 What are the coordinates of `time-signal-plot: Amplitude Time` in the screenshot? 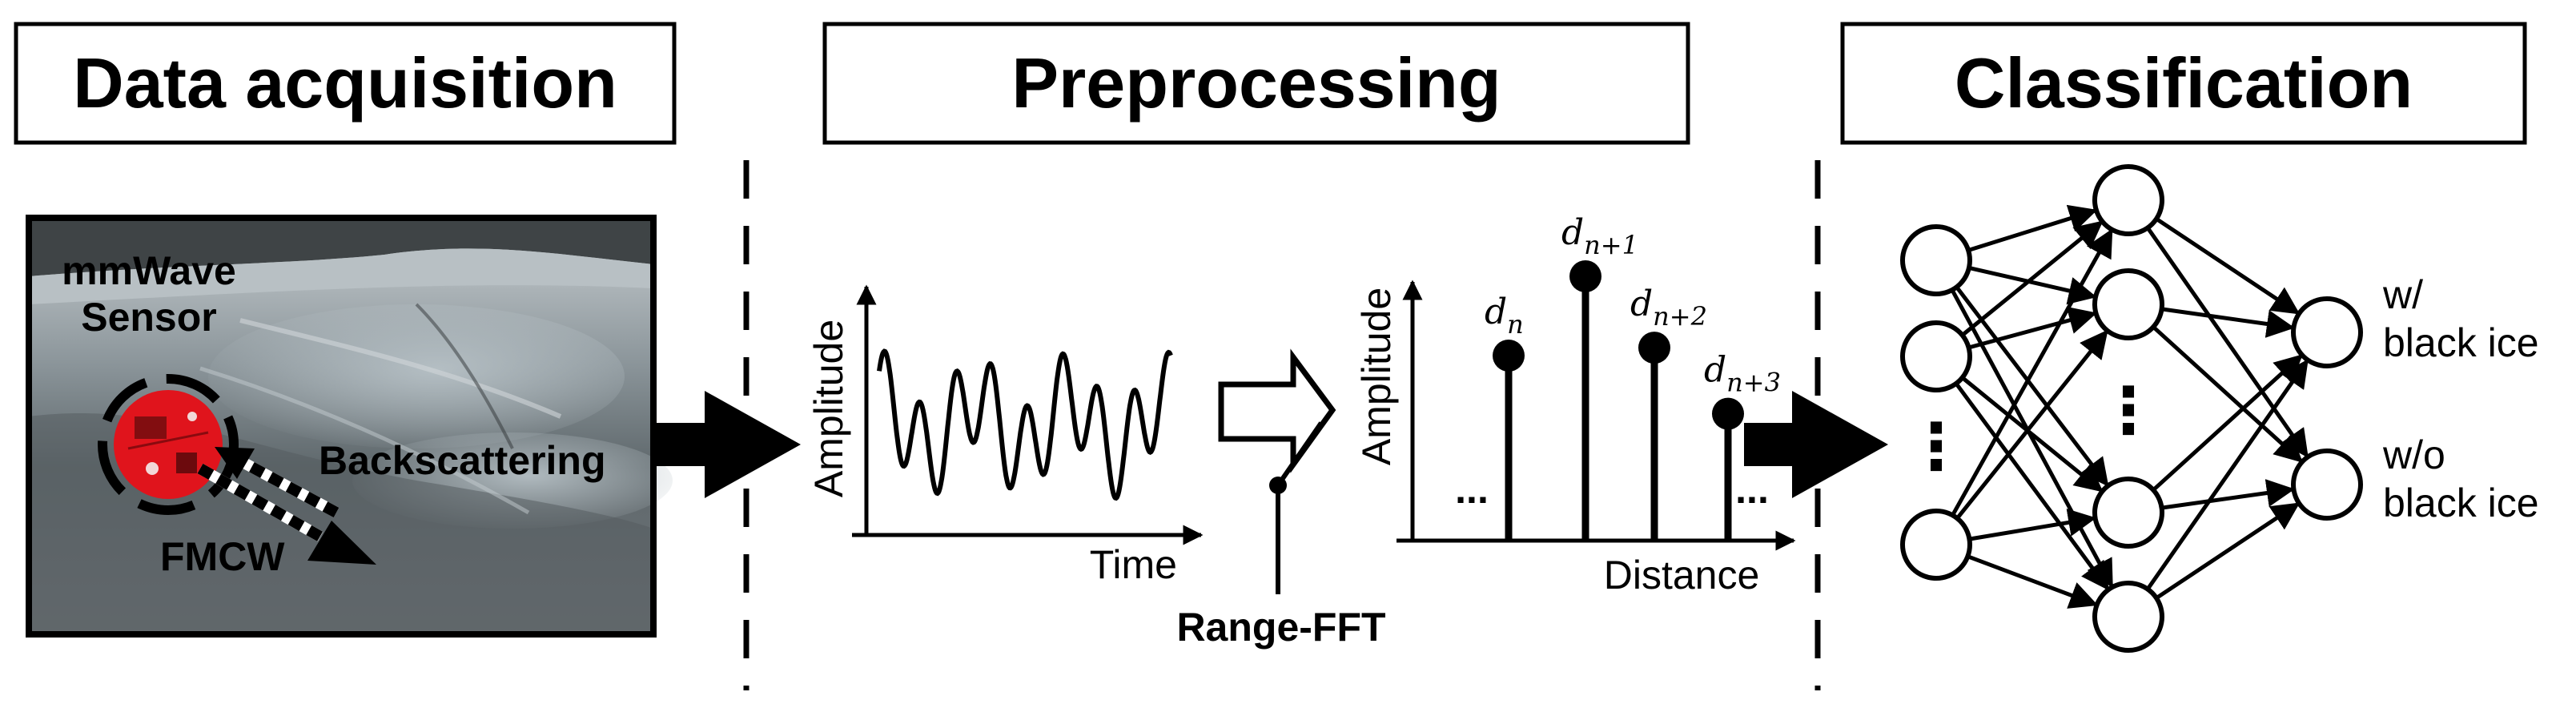 It's located at (1005, 435).